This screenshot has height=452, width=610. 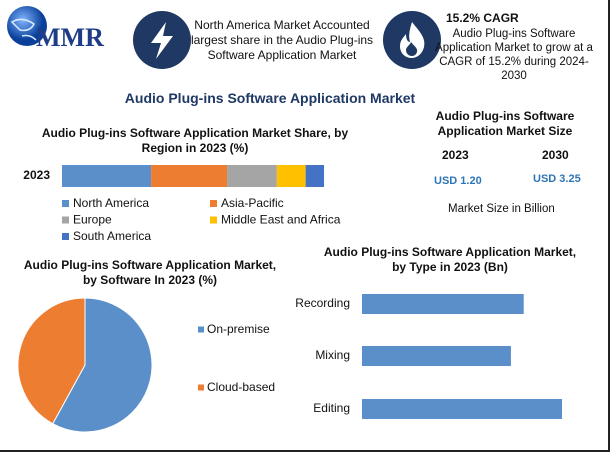 I want to click on size-year: 2030, so click(x=555, y=155).